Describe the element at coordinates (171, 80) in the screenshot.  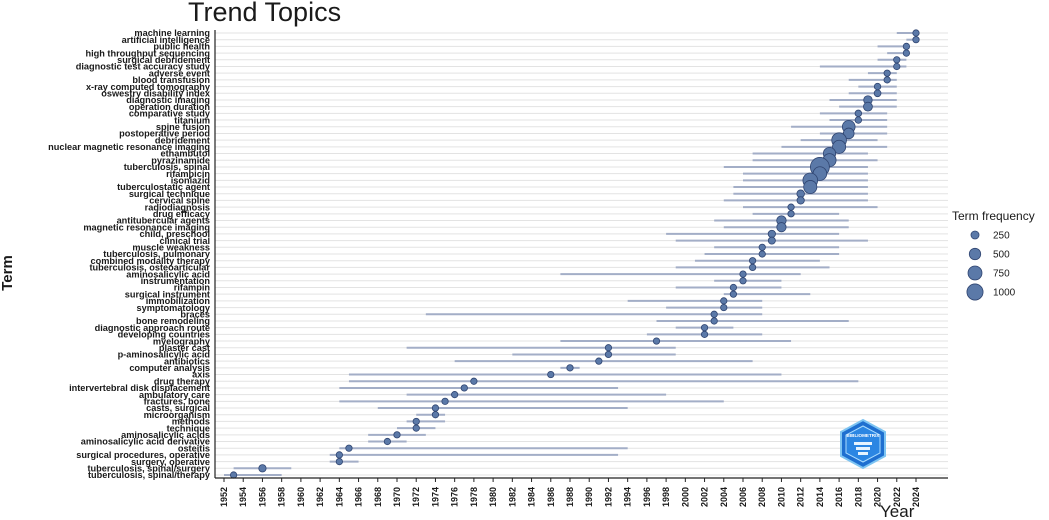
I see `term-label: blood transfusion` at that location.